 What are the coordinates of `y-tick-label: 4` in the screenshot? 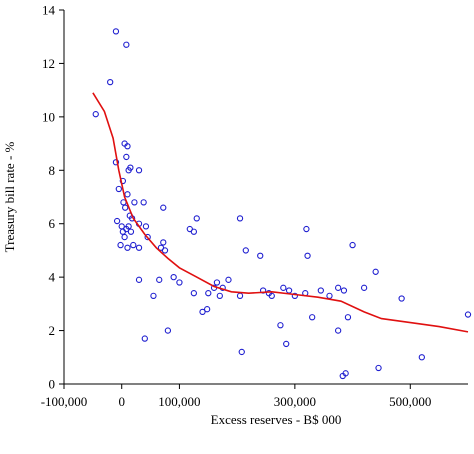 It's located at (52, 277).